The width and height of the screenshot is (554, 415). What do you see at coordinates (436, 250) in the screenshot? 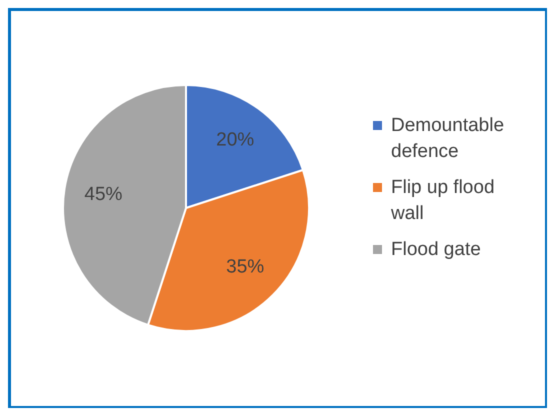
I see `legend-label: Flood gate` at bounding box center [436, 250].